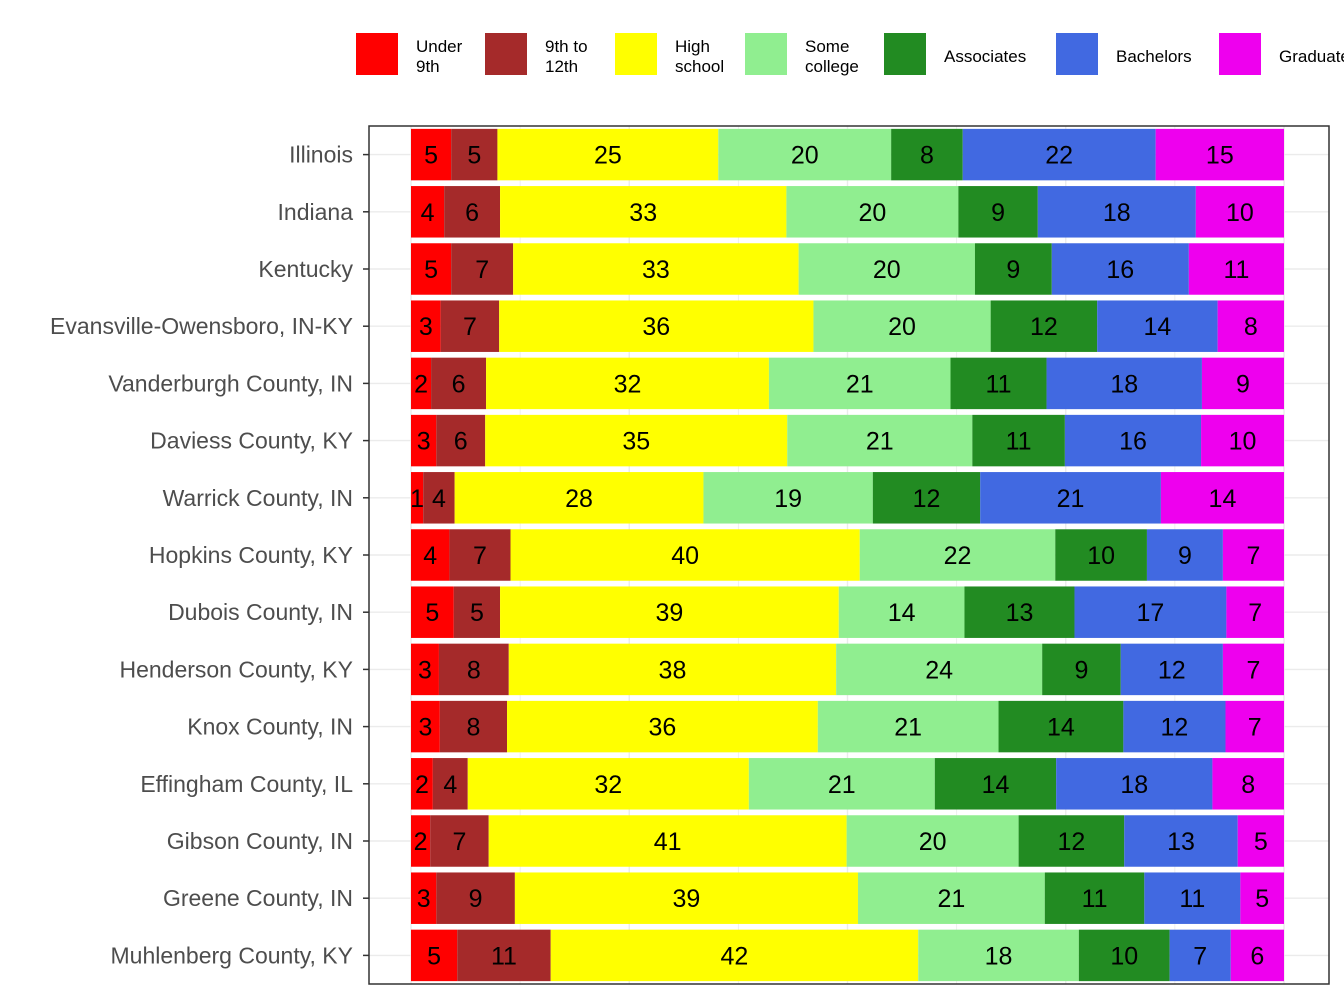 This screenshot has width=1344, height=1008. What do you see at coordinates (1281, 54) in the screenshot?
I see `legend-item-graduate: Graduate` at bounding box center [1281, 54].